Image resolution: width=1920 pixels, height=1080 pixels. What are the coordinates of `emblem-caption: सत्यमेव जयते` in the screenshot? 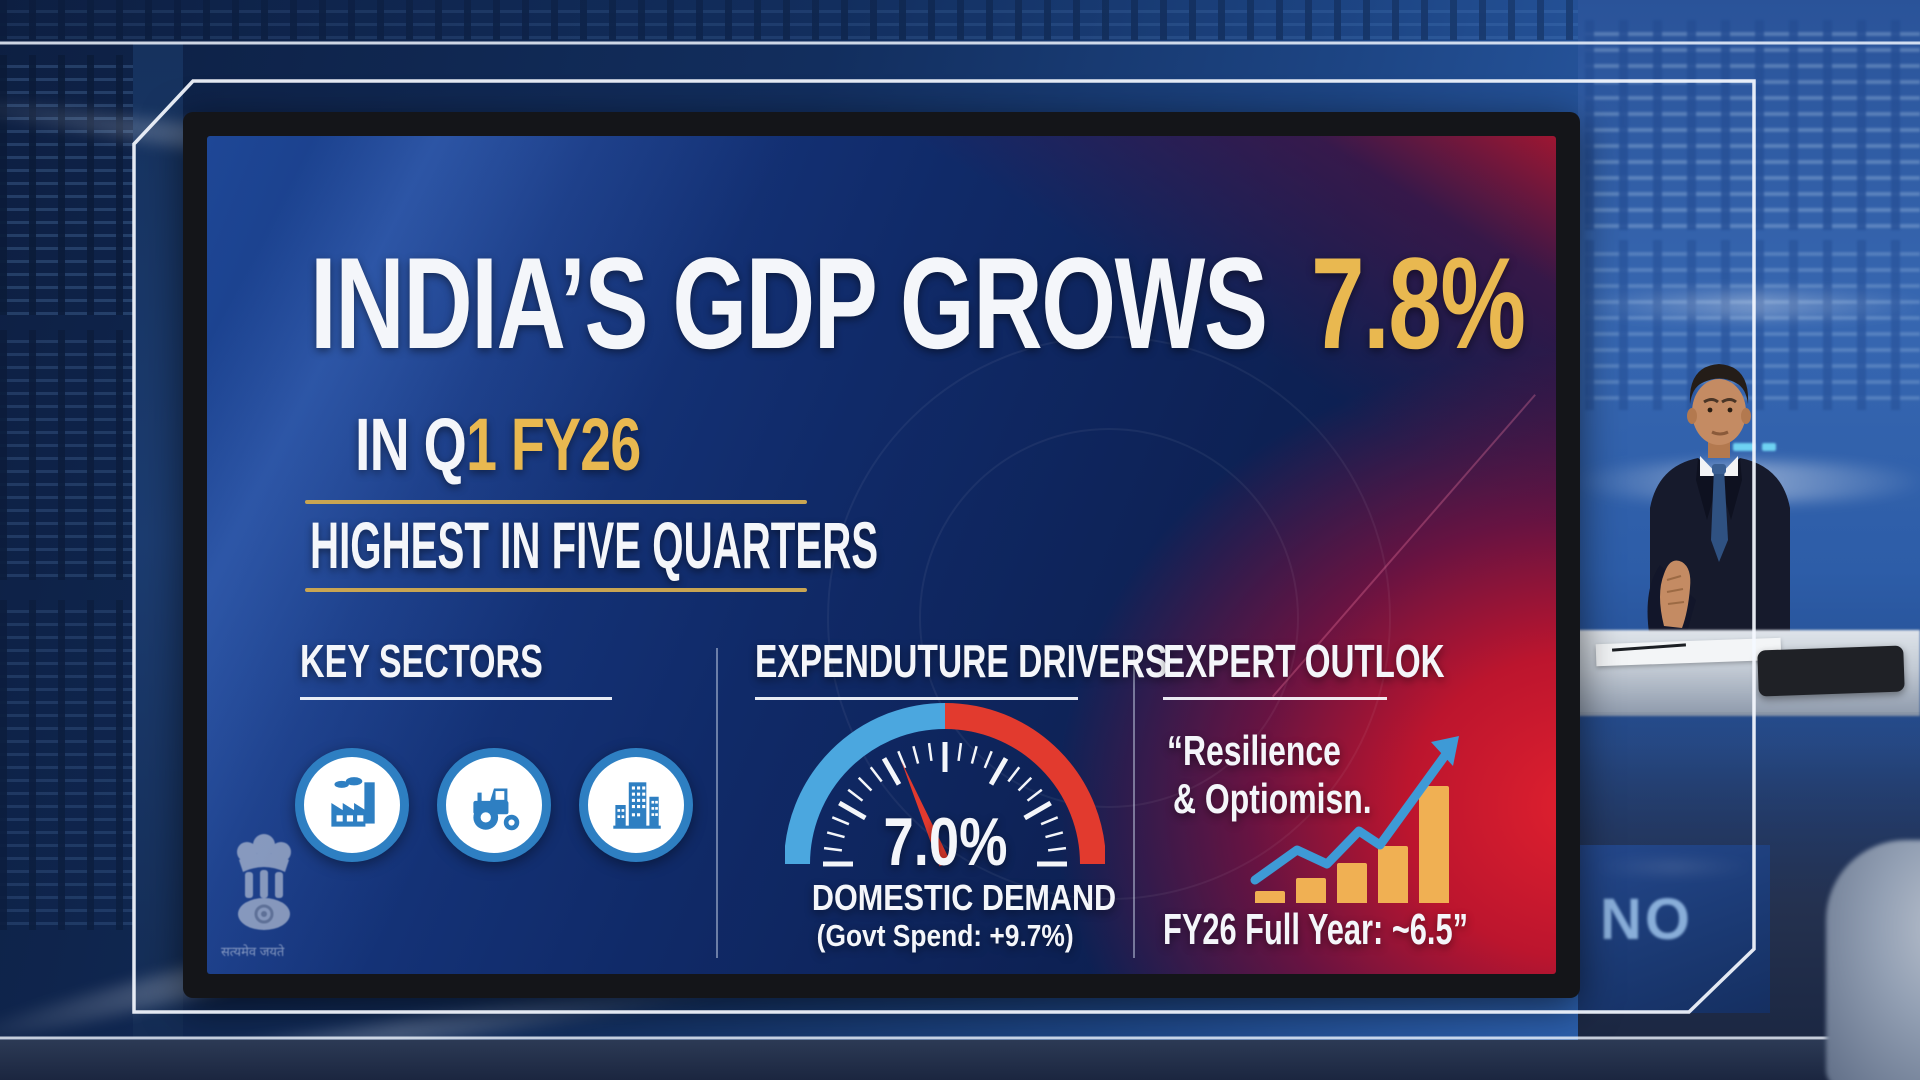 It's located at (253, 951).